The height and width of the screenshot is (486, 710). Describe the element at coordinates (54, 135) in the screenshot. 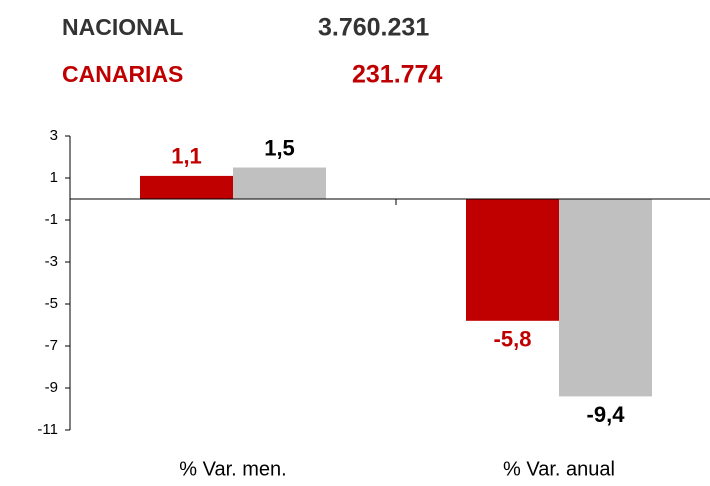

I see `y-tick-label: 3` at that location.